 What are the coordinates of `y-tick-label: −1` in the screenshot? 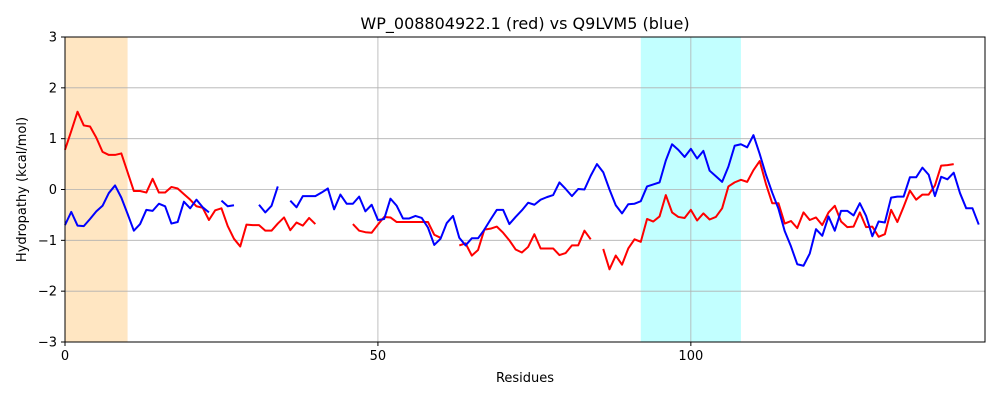 It's located at (47, 241).